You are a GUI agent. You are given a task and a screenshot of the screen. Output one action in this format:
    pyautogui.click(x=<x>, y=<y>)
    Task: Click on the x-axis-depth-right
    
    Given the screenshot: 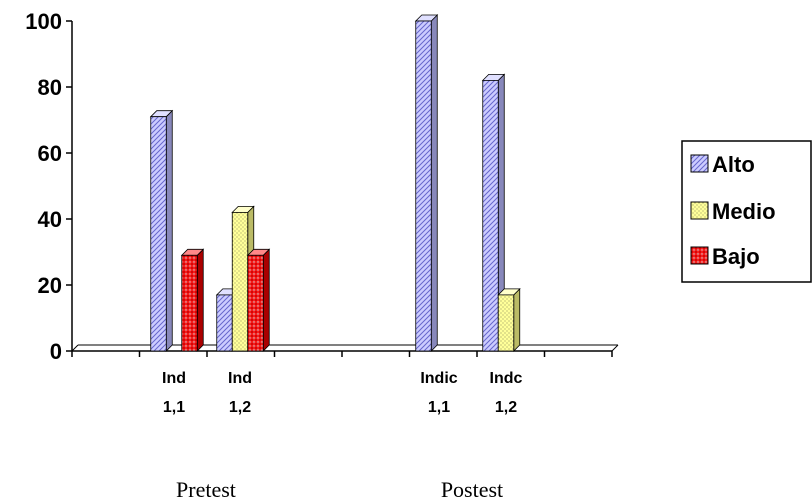 What is the action you would take?
    pyautogui.click(x=615, y=348)
    